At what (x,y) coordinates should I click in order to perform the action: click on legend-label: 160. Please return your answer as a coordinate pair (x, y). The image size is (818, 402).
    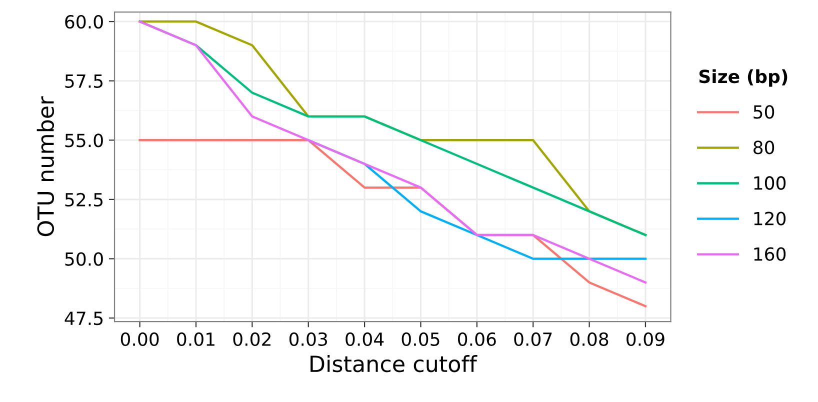
    Looking at the image, I should click on (770, 254).